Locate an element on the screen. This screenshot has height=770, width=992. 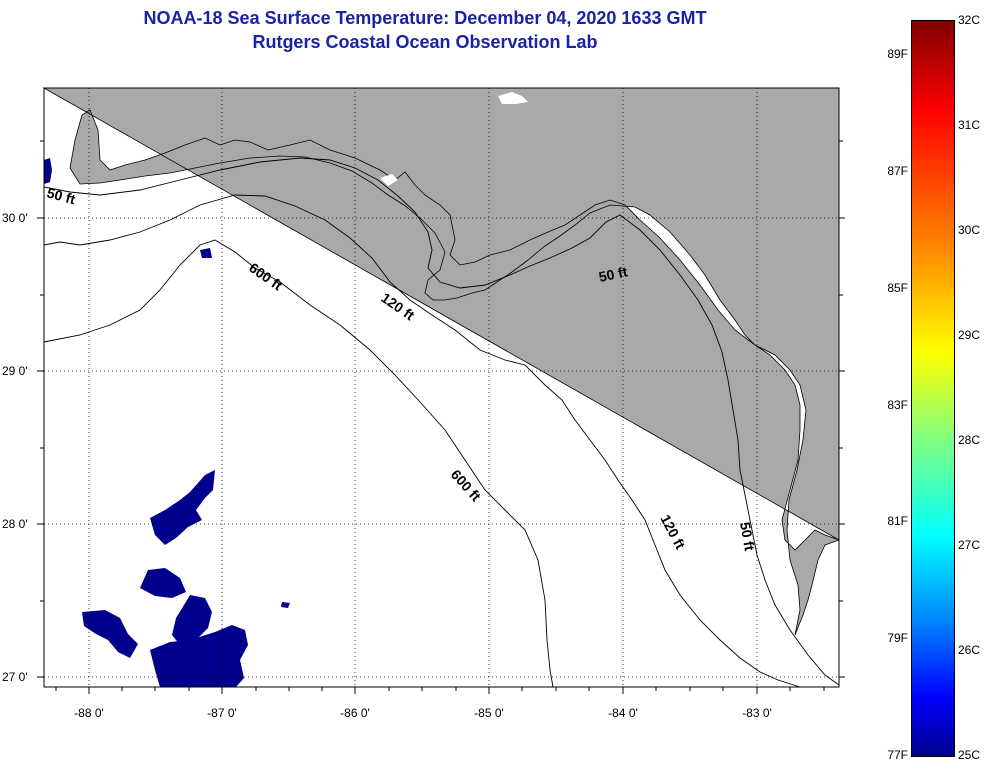
lon-label: -84 0' is located at coordinates (623, 713).